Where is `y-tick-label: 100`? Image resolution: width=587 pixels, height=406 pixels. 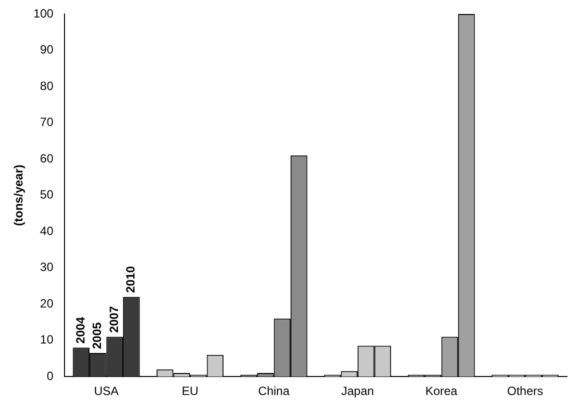
y-tick-label: 100 is located at coordinates (43, 13).